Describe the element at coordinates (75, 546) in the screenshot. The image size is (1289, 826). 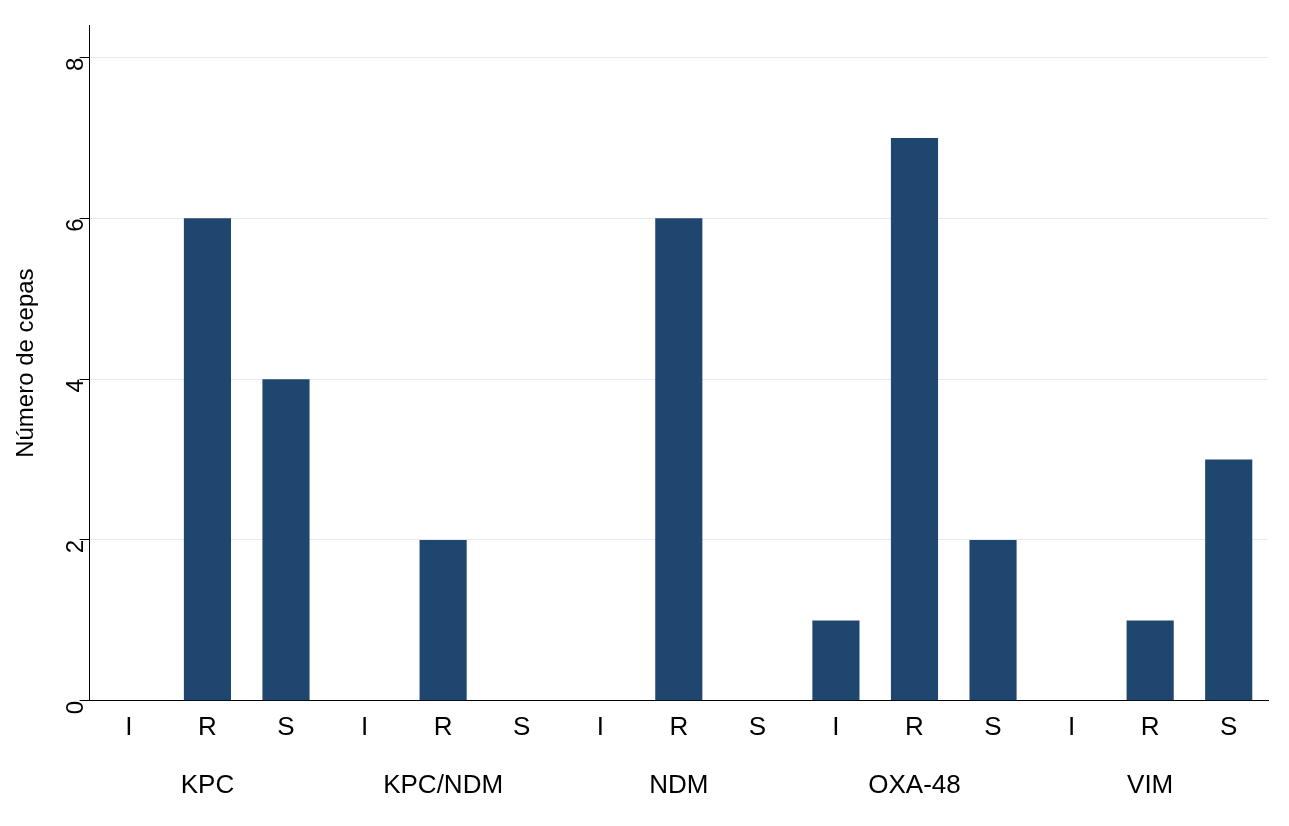
I see `y-tick-label: 2` at that location.